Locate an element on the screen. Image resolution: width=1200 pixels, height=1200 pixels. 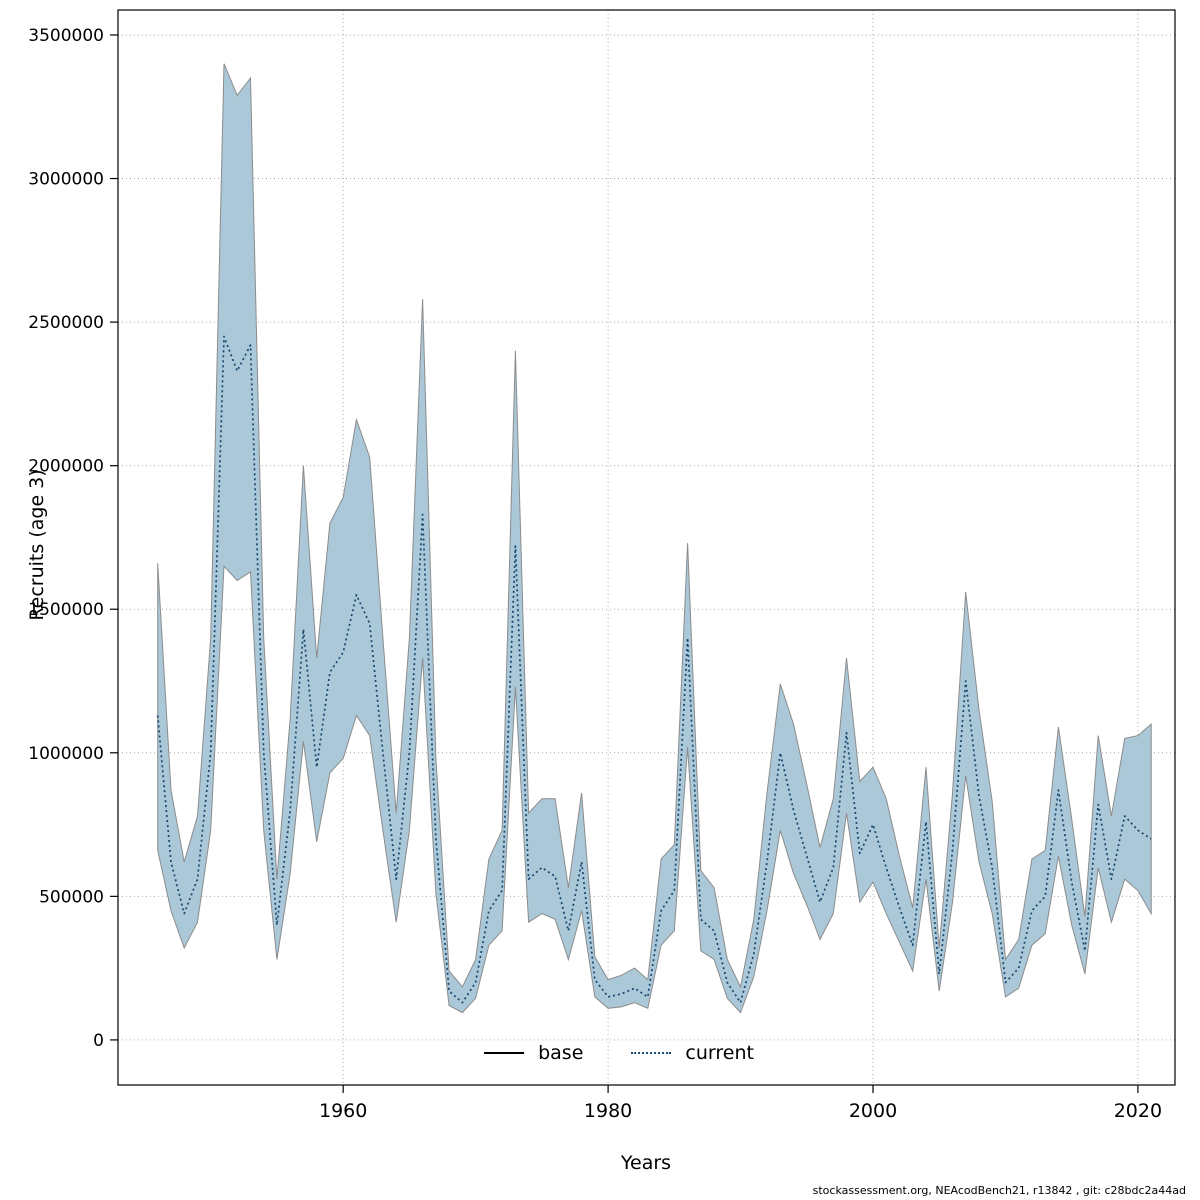
legend-item-base: base is located at coordinates (533, 1053).